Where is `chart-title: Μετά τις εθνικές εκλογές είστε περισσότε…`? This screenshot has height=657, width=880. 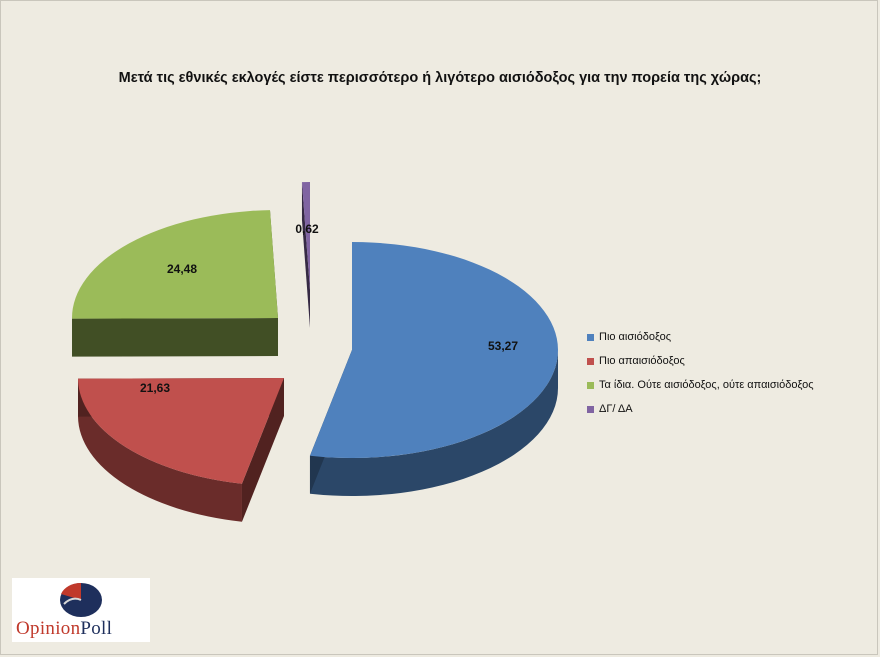
chart-title: Μετά τις εθνικές εκλογές είστε περισσότε… is located at coordinates (440, 78).